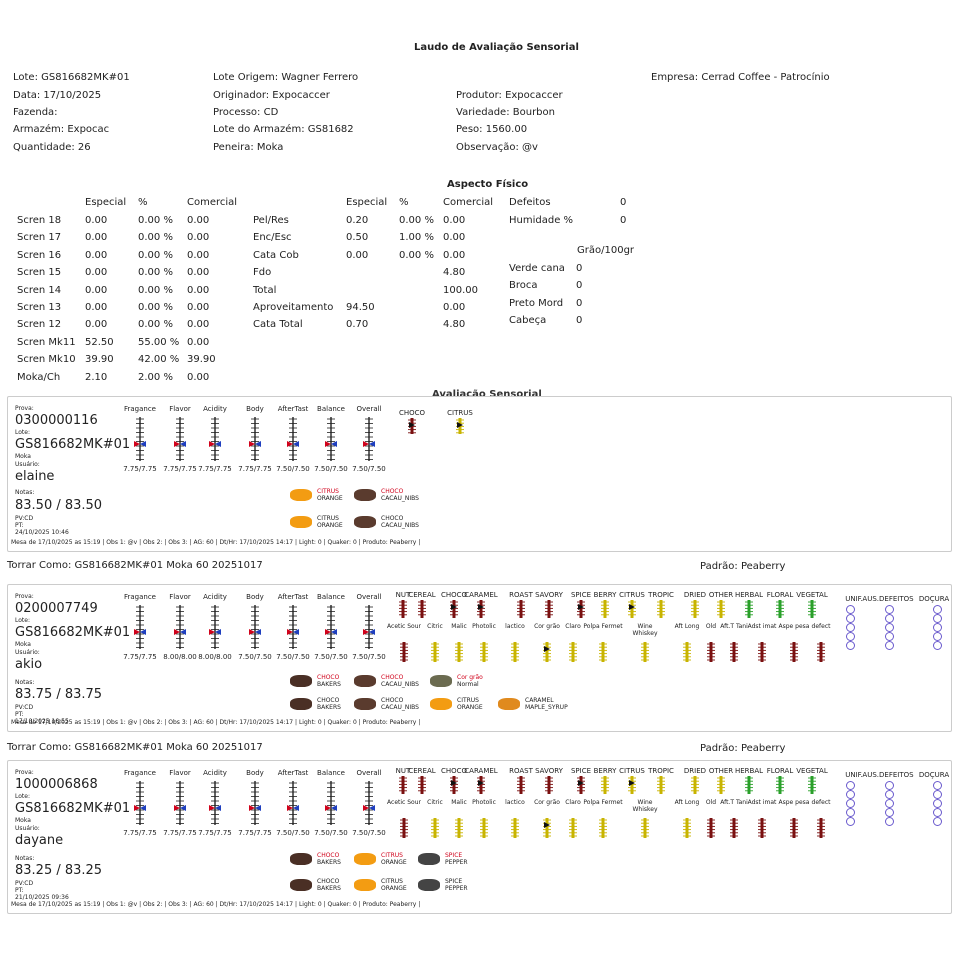 The image size is (960, 960). I want to click on grao-value: 0, so click(579, 321).